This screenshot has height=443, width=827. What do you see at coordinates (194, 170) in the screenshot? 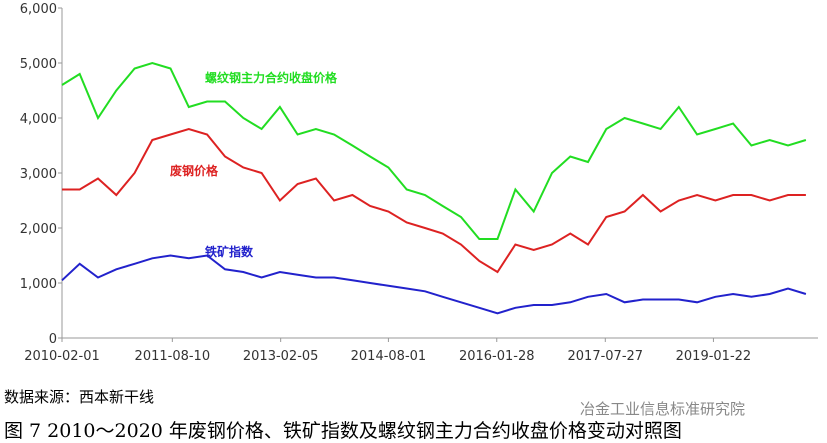
I see `series-label: 废钢价格` at bounding box center [194, 170].